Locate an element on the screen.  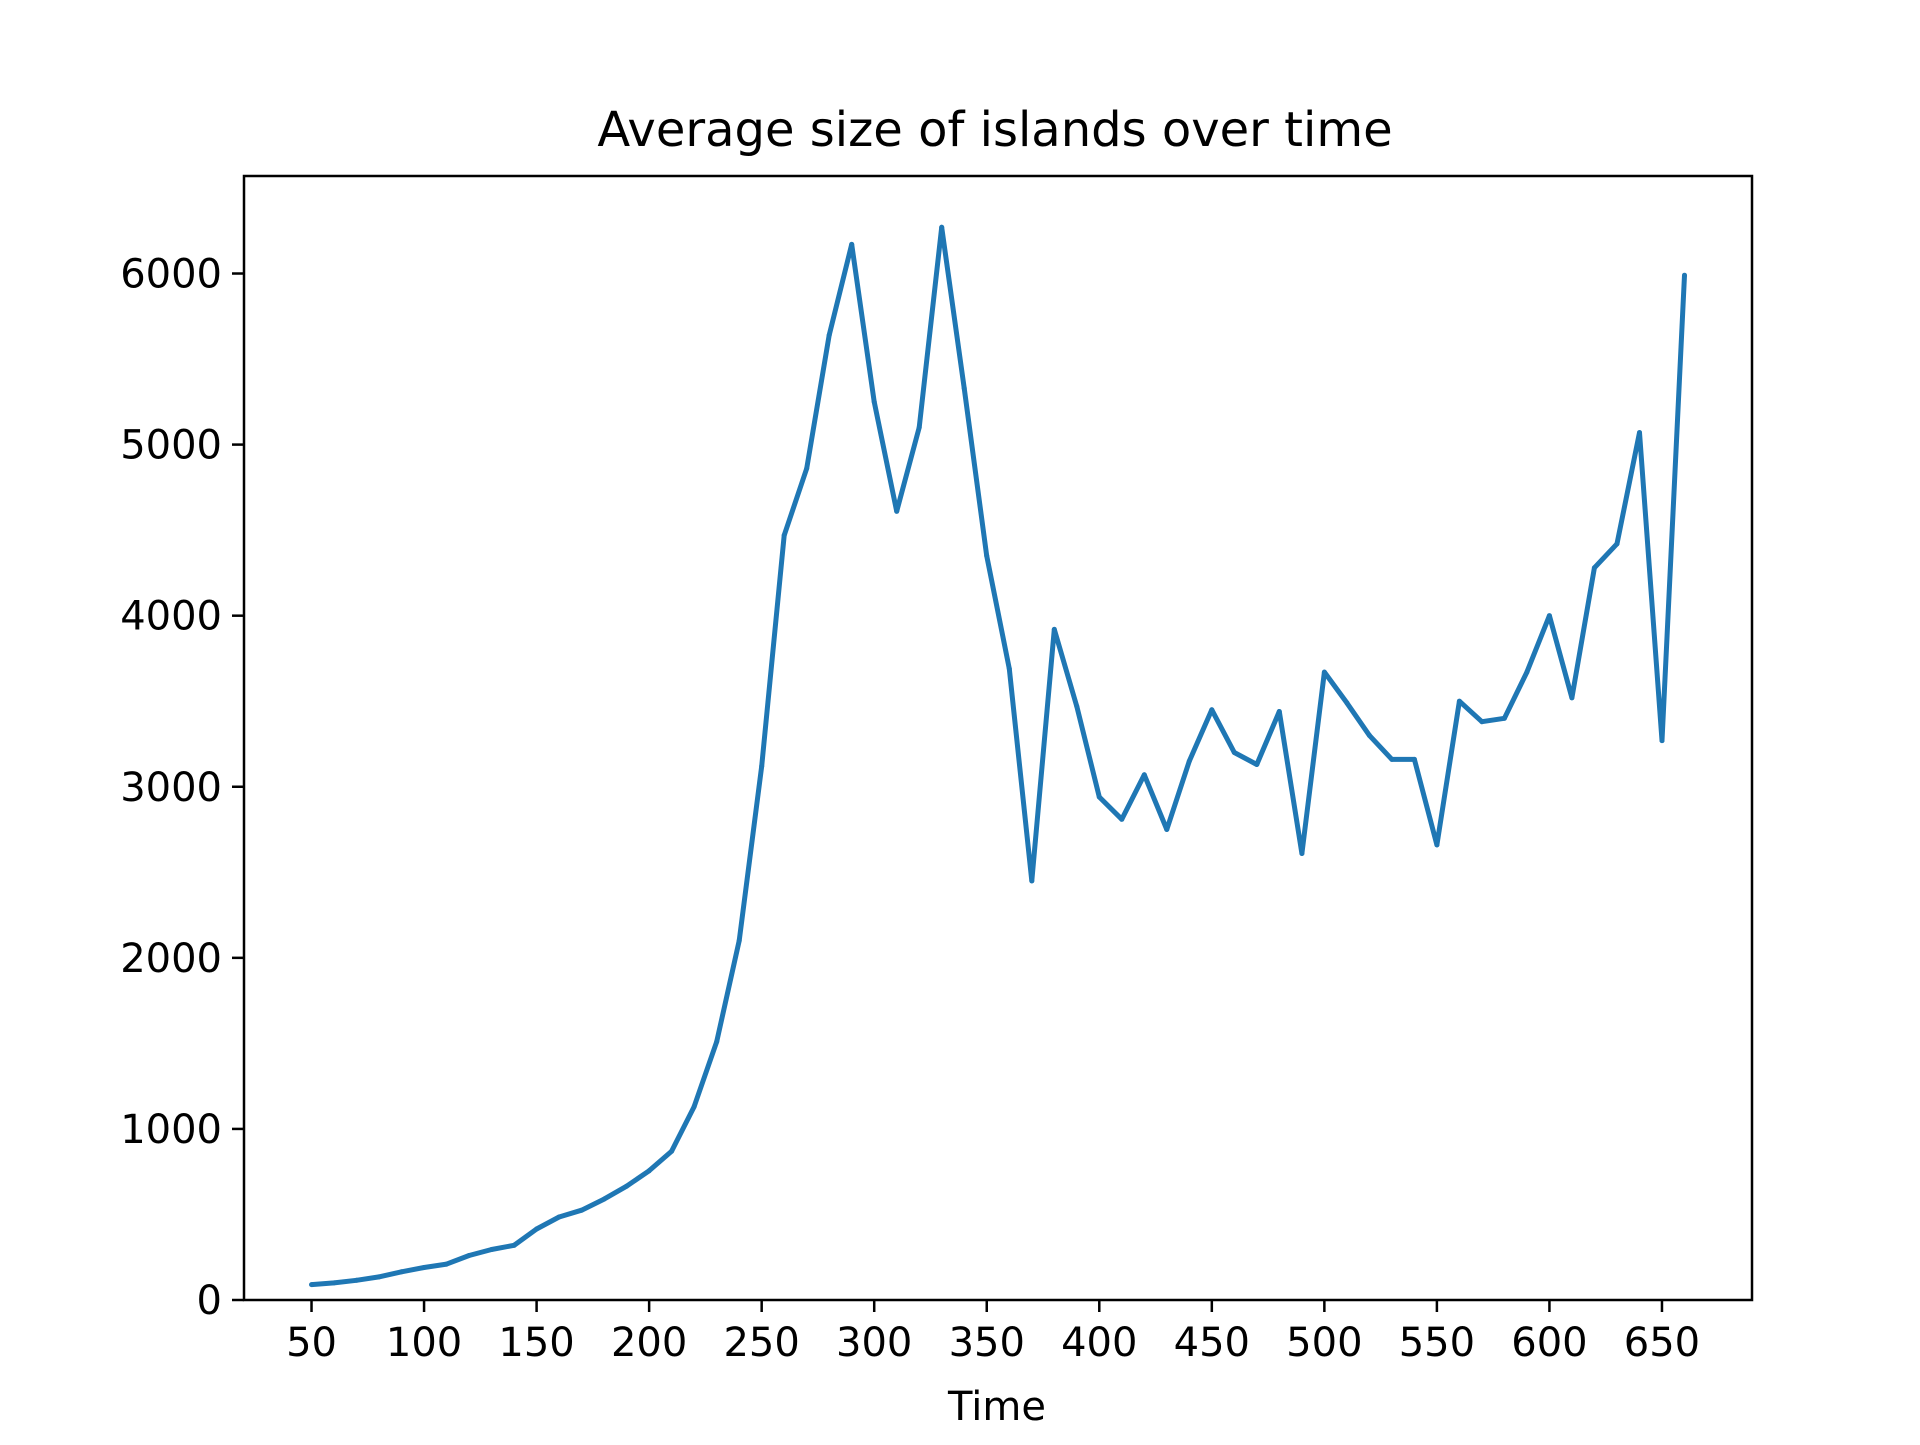
y-tick-label: 3000 is located at coordinates (171, 788).